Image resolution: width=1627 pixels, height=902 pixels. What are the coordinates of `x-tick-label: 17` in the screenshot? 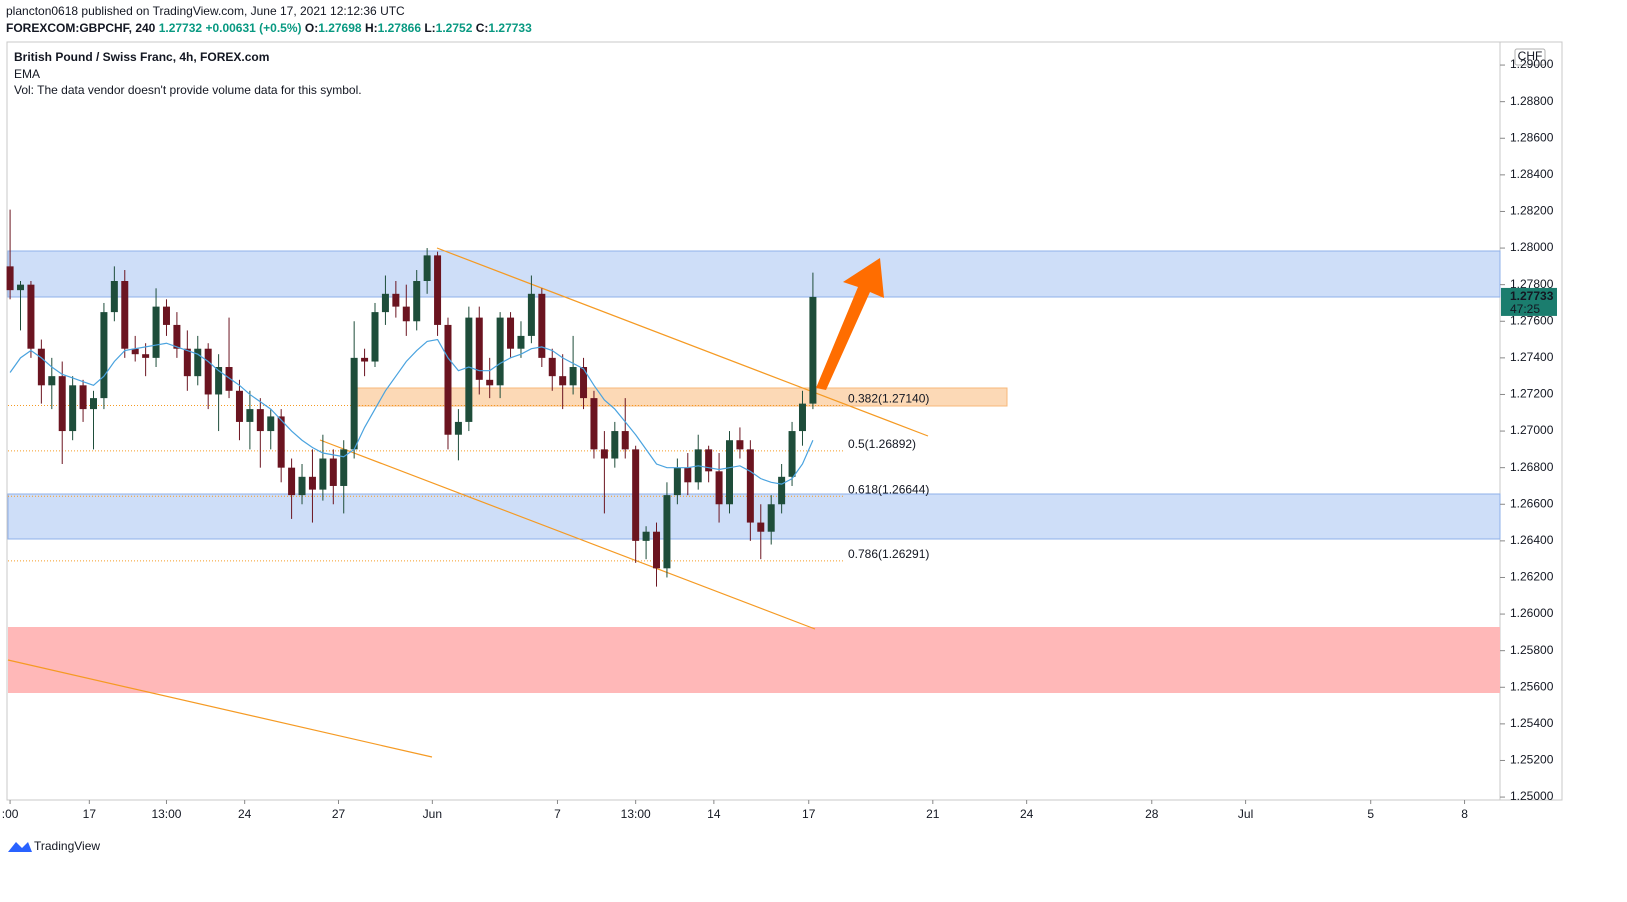 It's located at (90, 814).